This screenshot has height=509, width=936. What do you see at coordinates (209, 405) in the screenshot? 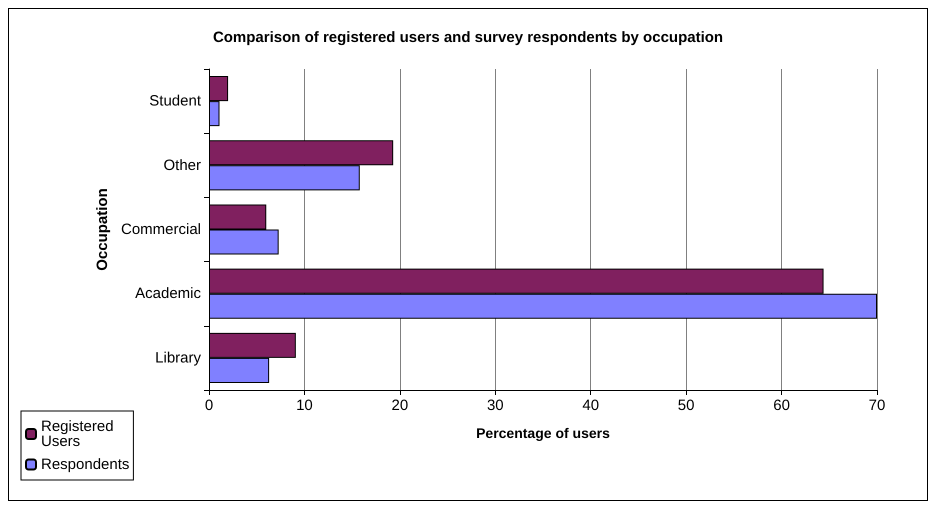
I see `x-tick-label: 0` at bounding box center [209, 405].